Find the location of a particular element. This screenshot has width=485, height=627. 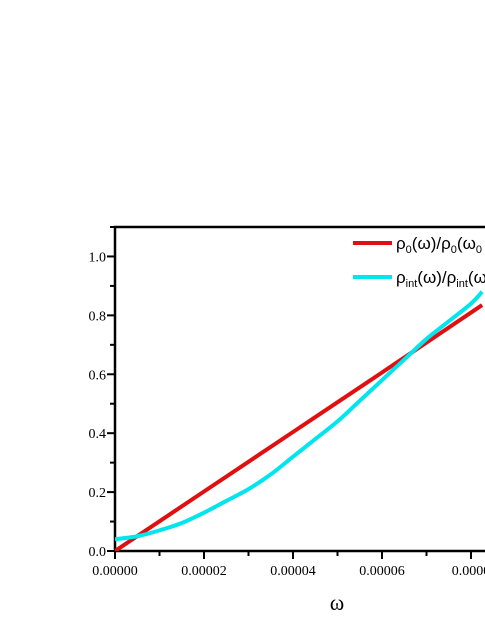

x-tick-label: 0.00006 is located at coordinates (382, 571).